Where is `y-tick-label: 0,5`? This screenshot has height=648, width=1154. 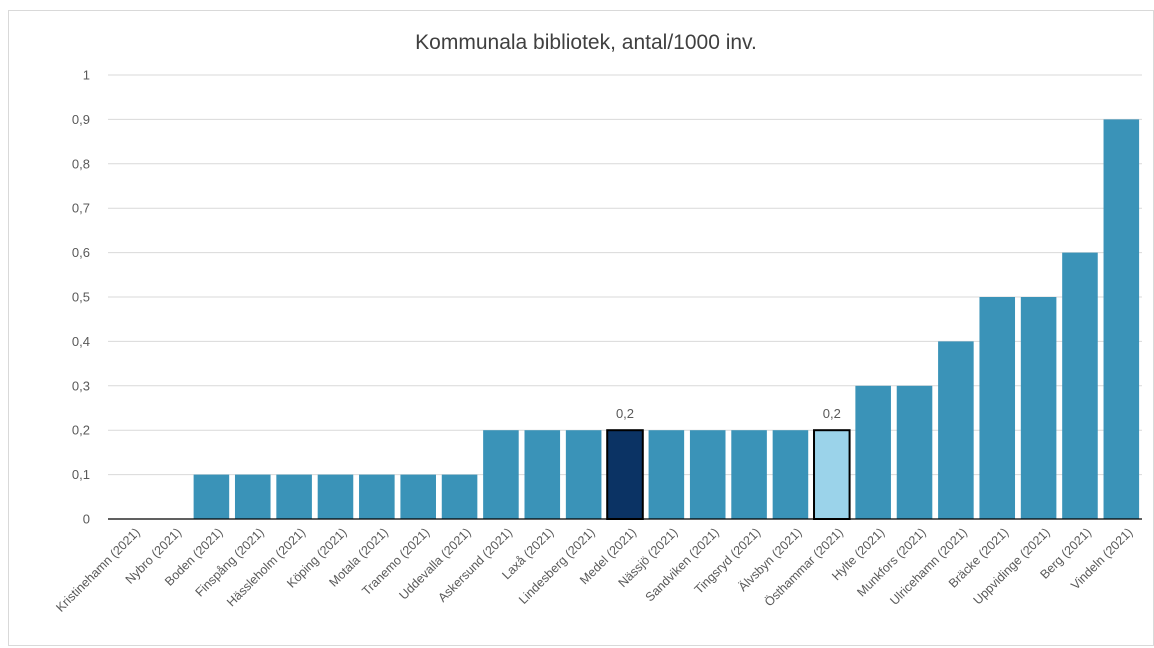
y-tick-label: 0,5 is located at coordinates (81, 297).